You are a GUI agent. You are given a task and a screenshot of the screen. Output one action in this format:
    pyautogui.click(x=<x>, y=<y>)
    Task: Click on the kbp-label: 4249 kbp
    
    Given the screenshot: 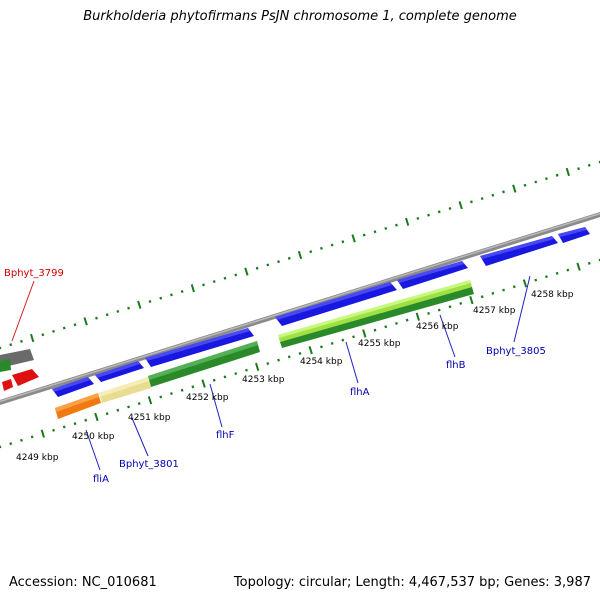 What is the action you would take?
    pyautogui.click(x=37, y=458)
    